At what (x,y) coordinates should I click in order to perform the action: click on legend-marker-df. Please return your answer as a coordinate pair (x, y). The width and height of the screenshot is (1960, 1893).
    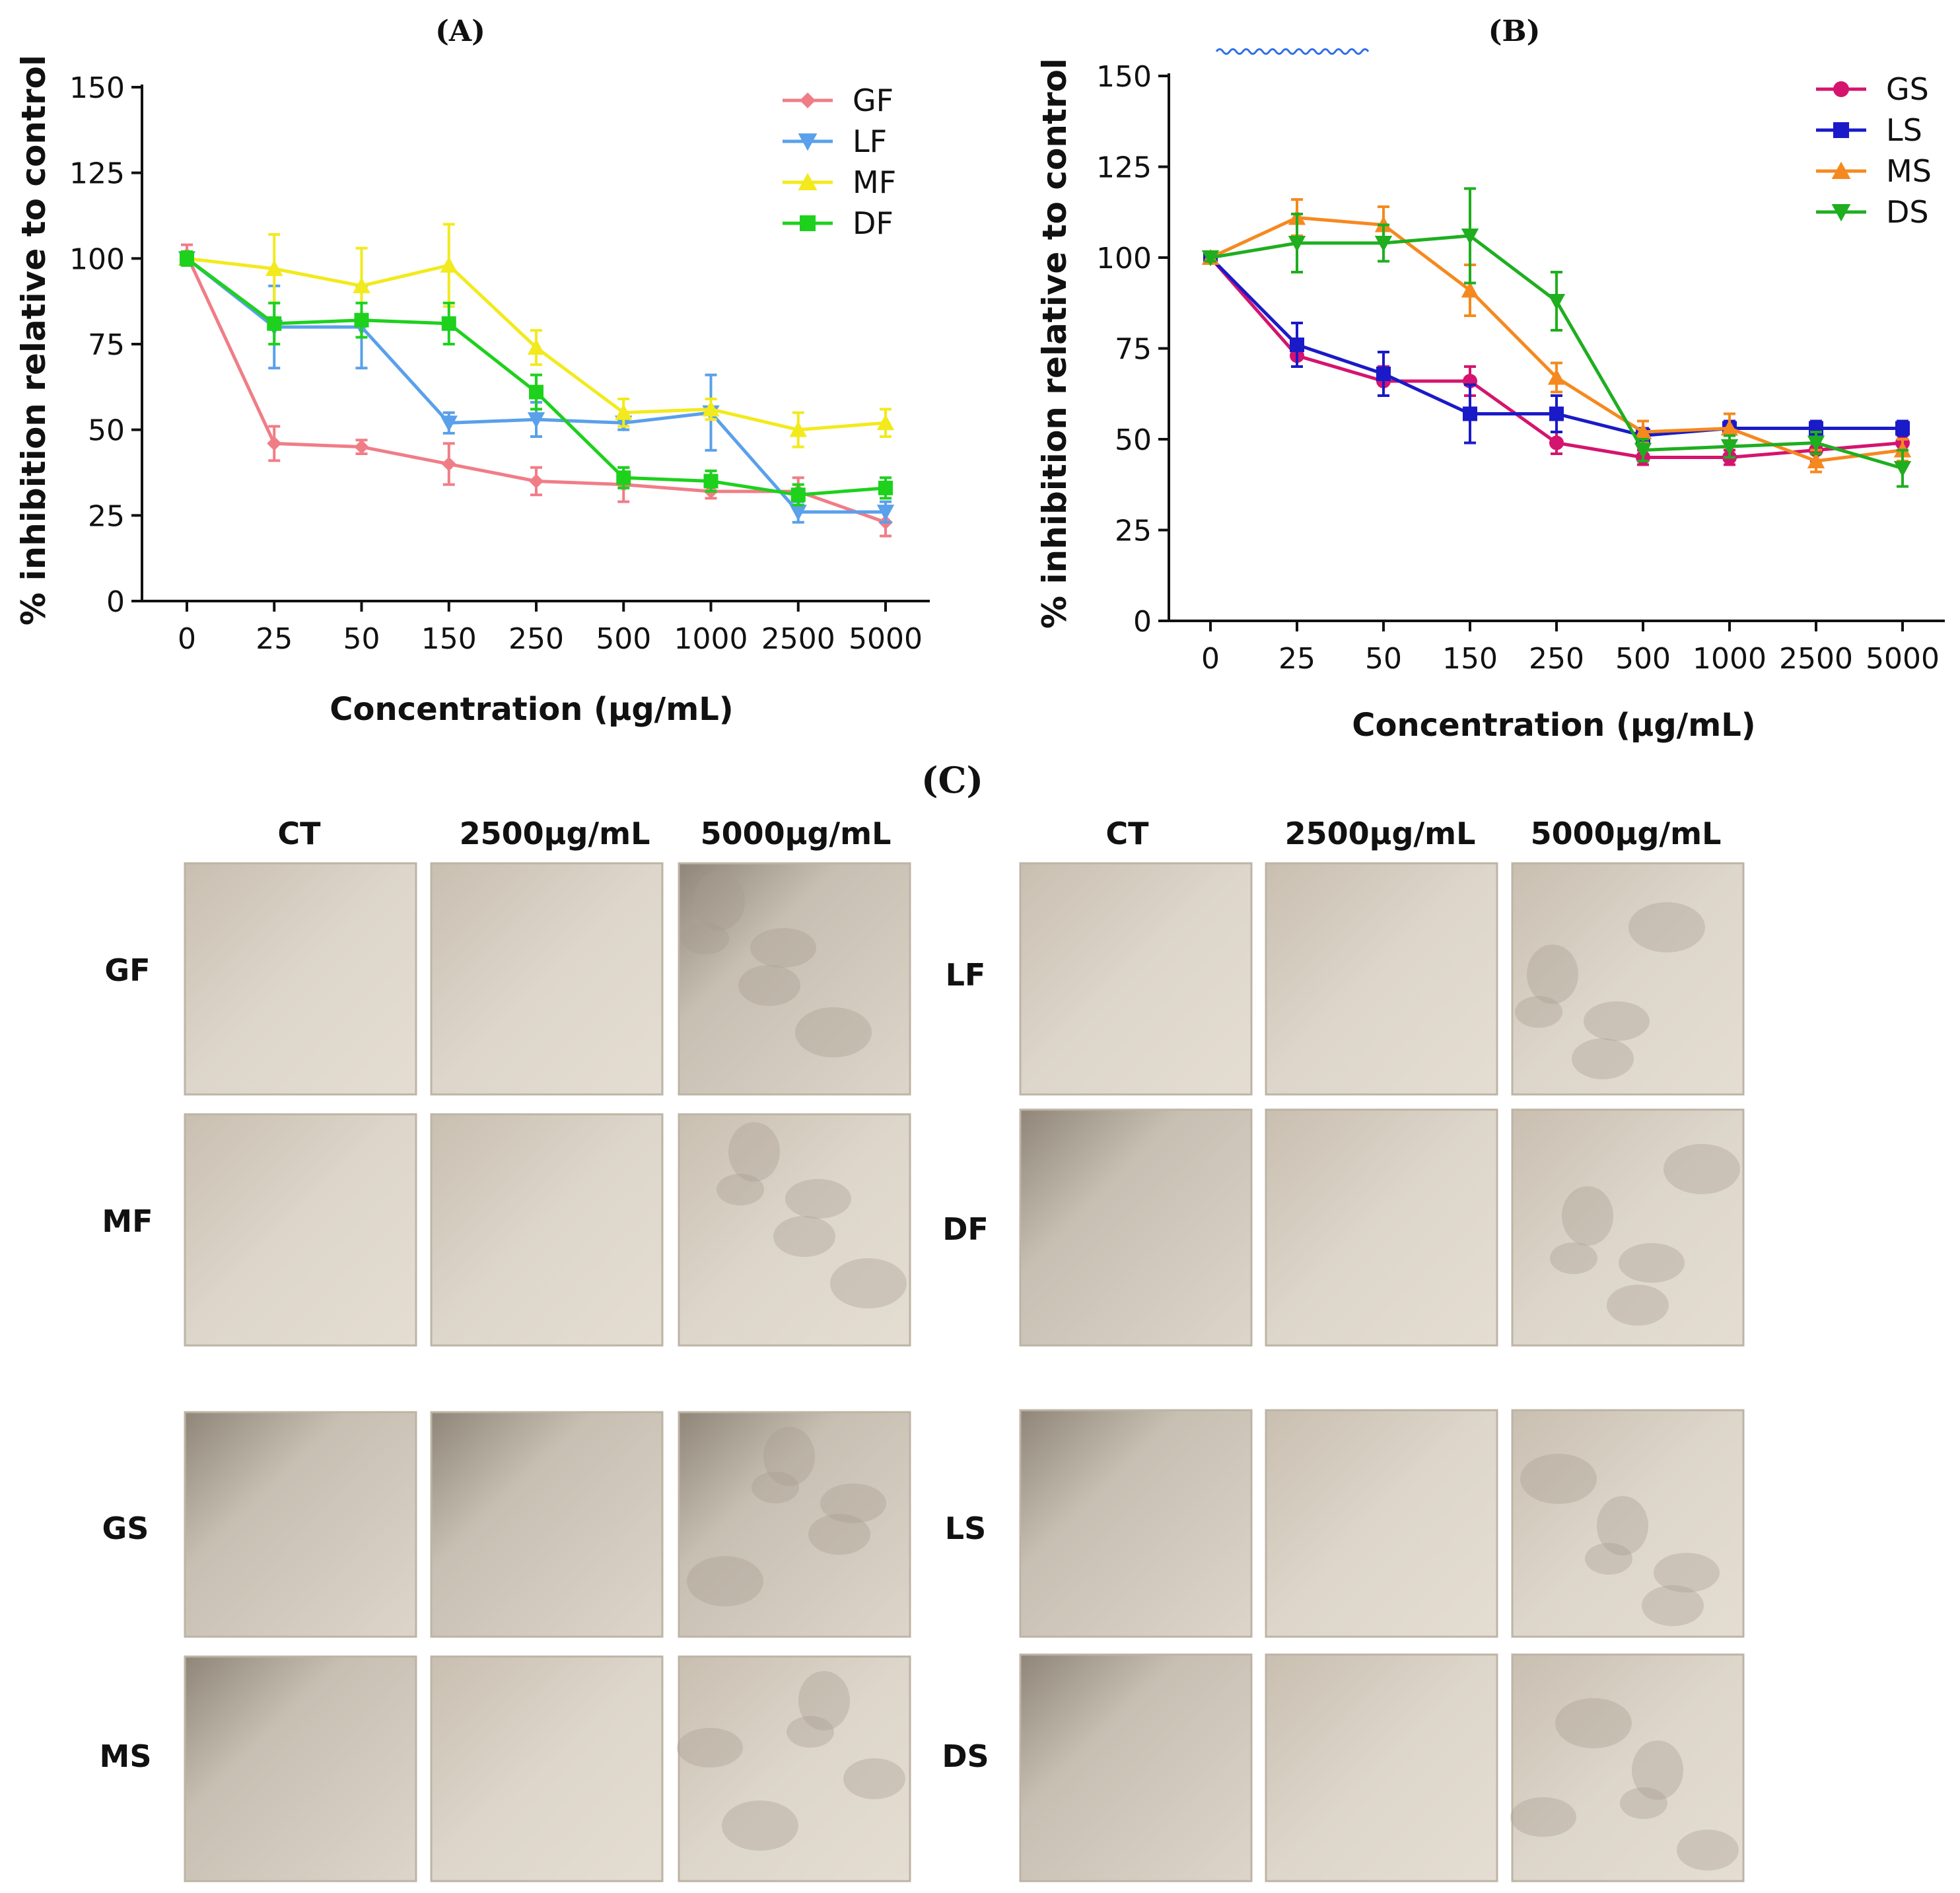
    Looking at the image, I should click on (808, 223).